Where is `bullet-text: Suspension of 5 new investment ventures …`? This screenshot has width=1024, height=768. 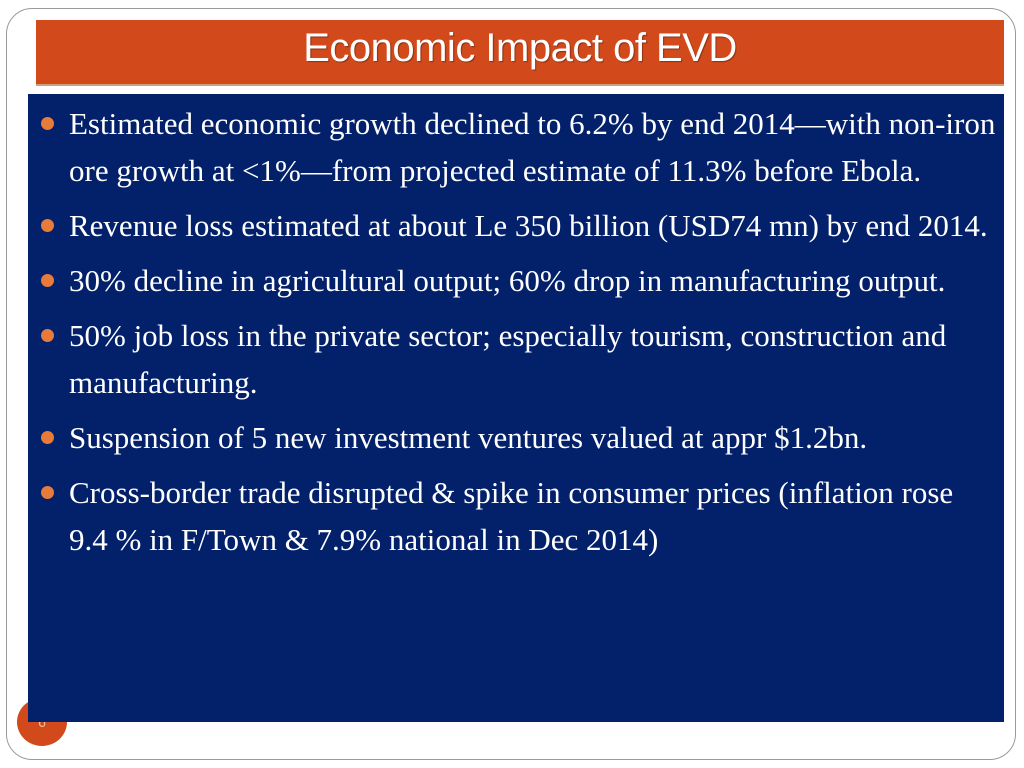
bullet-text: Suspension of 5 new investment ventures … is located at coordinates (468, 437).